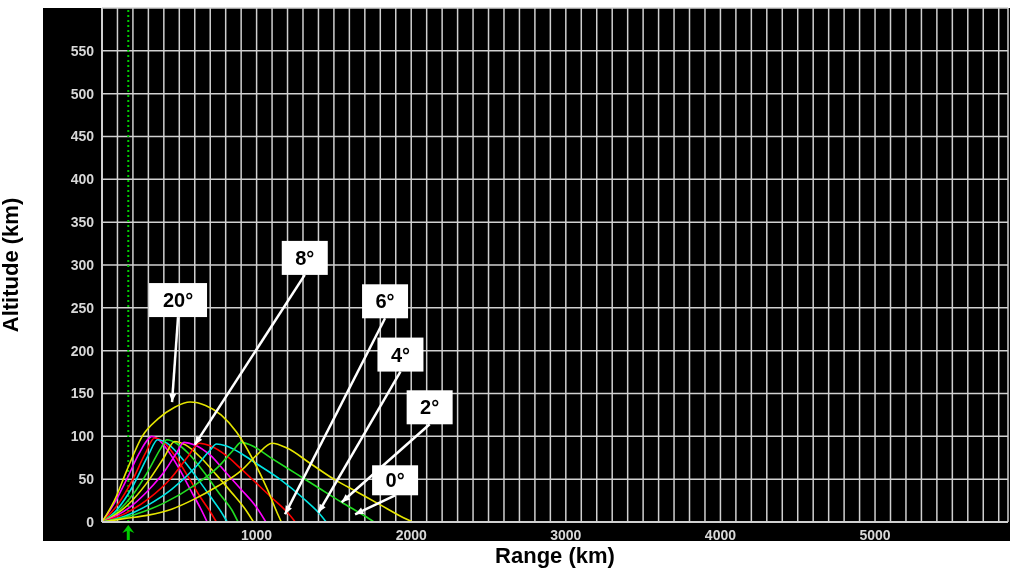 This screenshot has width=1010, height=571. Describe the element at coordinates (305, 257) in the screenshot. I see `annotation: 8°` at that location.